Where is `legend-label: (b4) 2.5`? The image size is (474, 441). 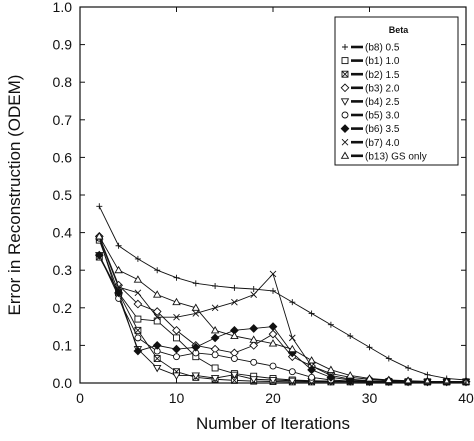 legend-label: (b4) 2.5 is located at coordinates (382, 102).